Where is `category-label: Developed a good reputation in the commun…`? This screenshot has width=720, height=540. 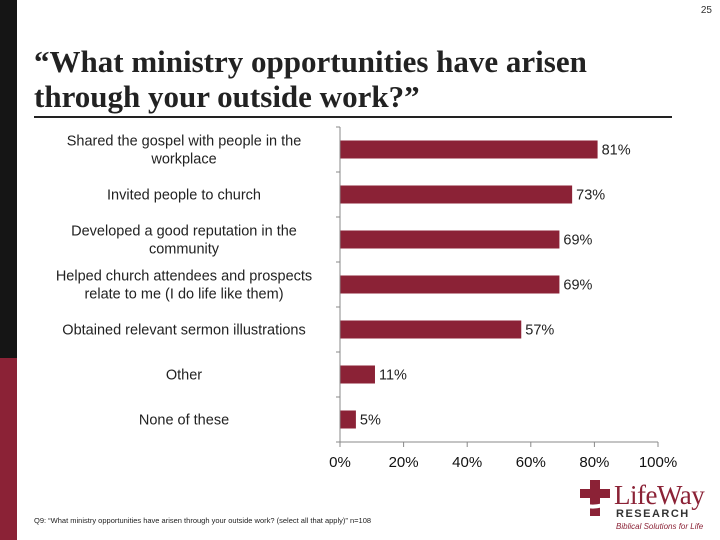 category-label: Developed a good reputation in the commun… is located at coordinates (184, 241).